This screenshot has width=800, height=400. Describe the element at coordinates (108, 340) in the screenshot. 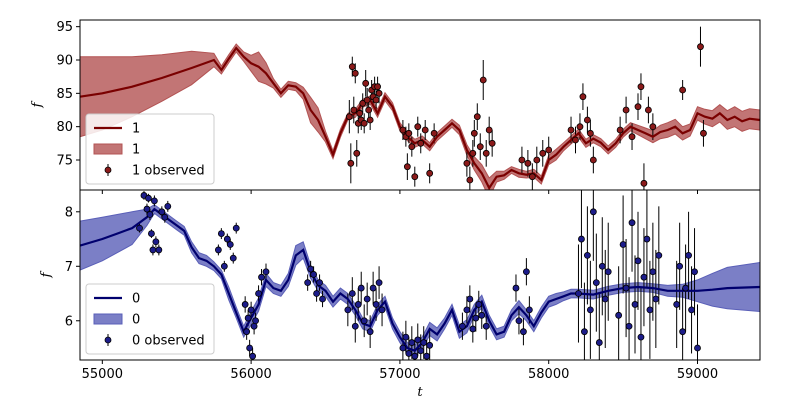

I see `legend-point-swatch` at that location.